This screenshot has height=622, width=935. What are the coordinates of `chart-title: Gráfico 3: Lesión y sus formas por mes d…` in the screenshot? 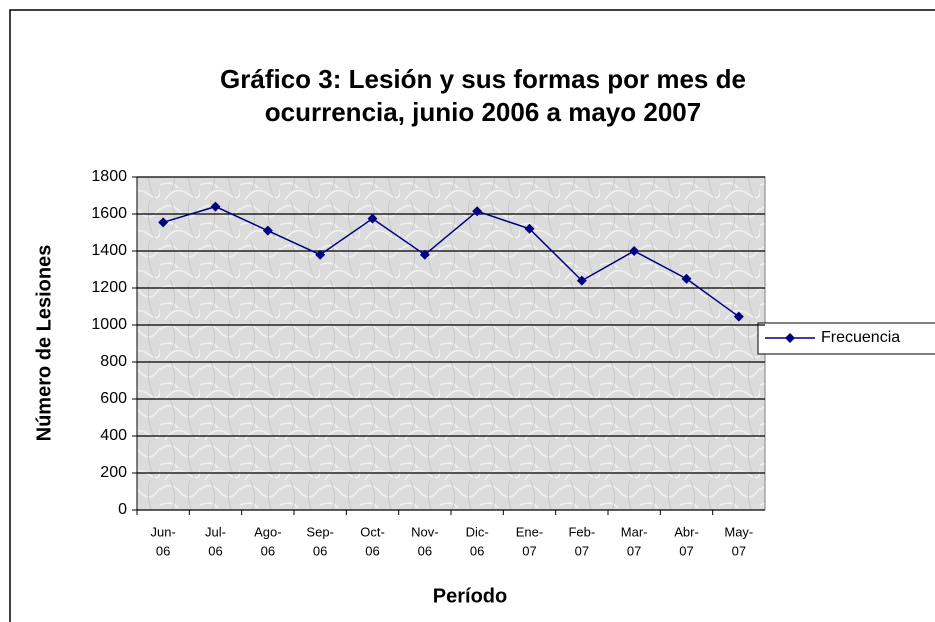 It's located at (483, 79).